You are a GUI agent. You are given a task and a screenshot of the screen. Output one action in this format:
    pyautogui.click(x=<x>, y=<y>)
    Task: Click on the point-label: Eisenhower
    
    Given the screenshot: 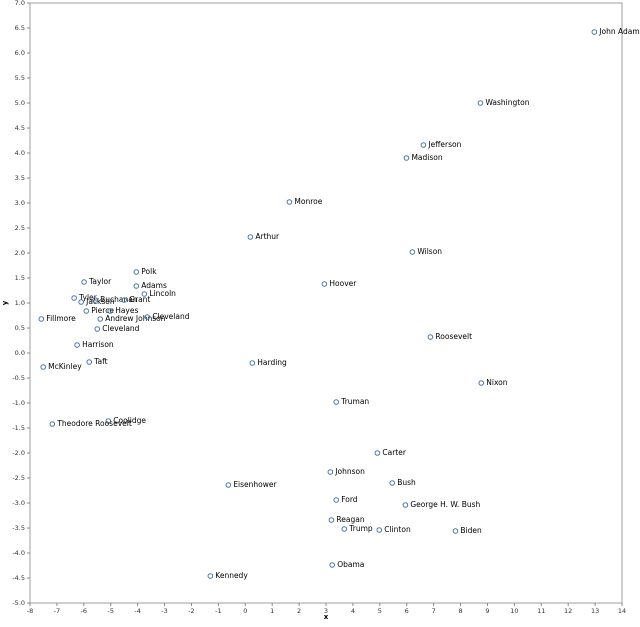 What is the action you would take?
    pyautogui.click(x=255, y=484)
    